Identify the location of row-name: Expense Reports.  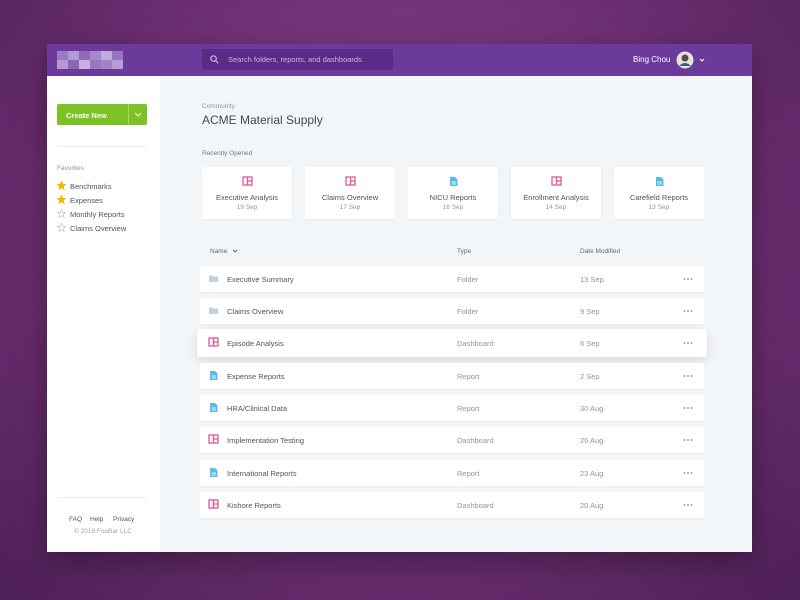
(256, 376).